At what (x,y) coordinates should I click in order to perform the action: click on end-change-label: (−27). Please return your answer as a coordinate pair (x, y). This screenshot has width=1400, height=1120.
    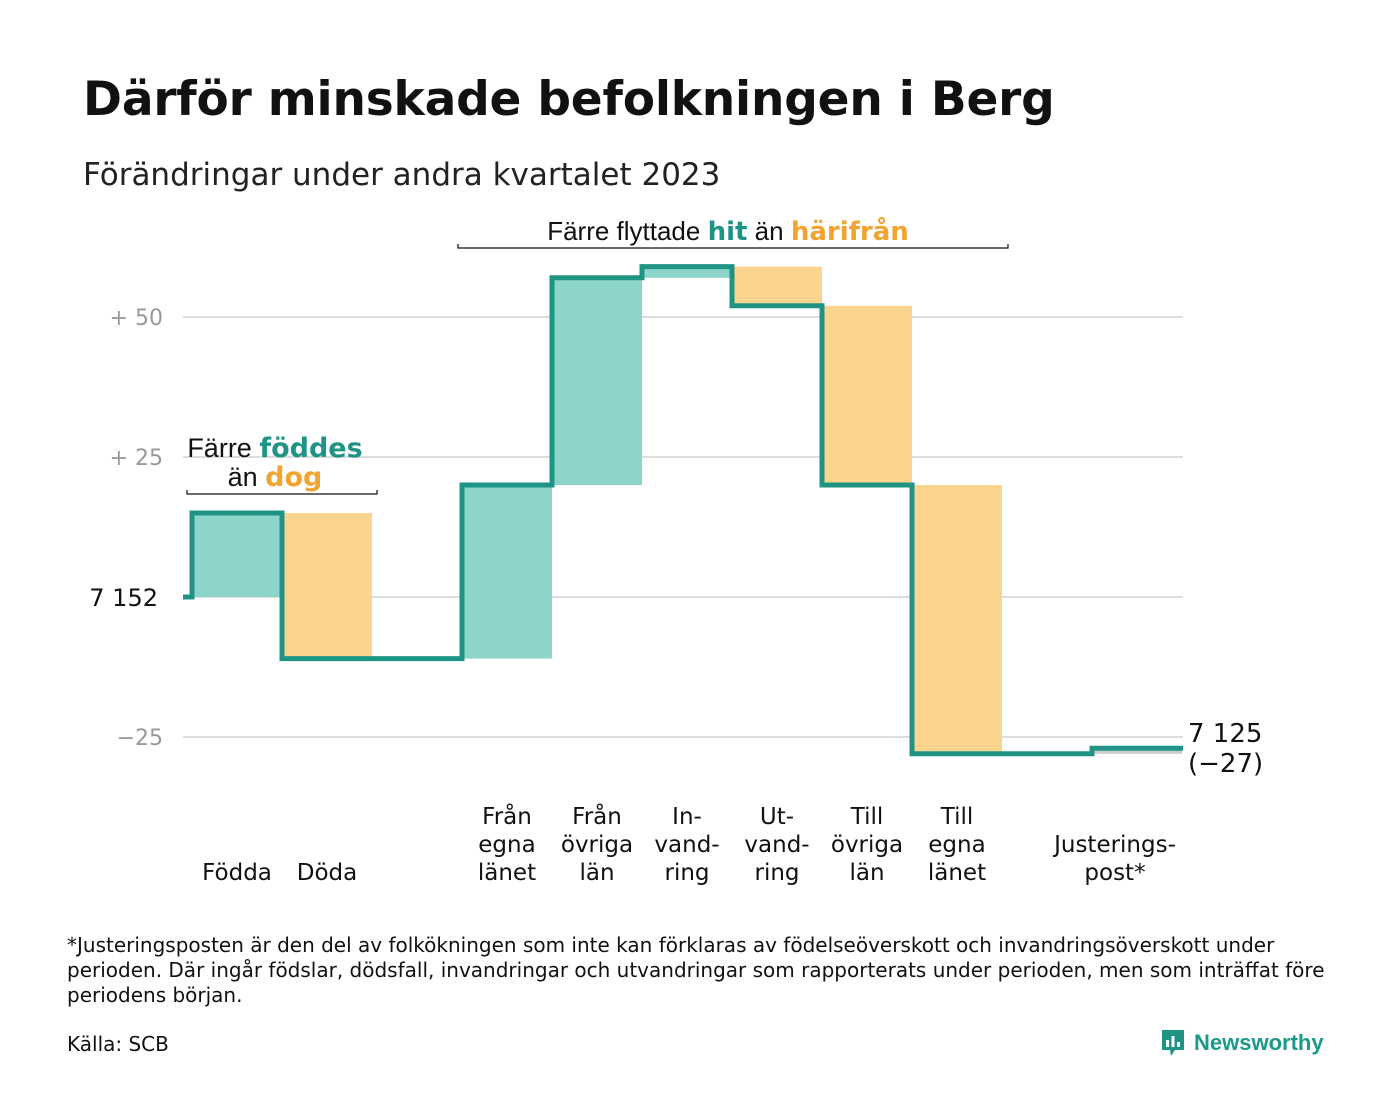
    Looking at the image, I should click on (1225, 764).